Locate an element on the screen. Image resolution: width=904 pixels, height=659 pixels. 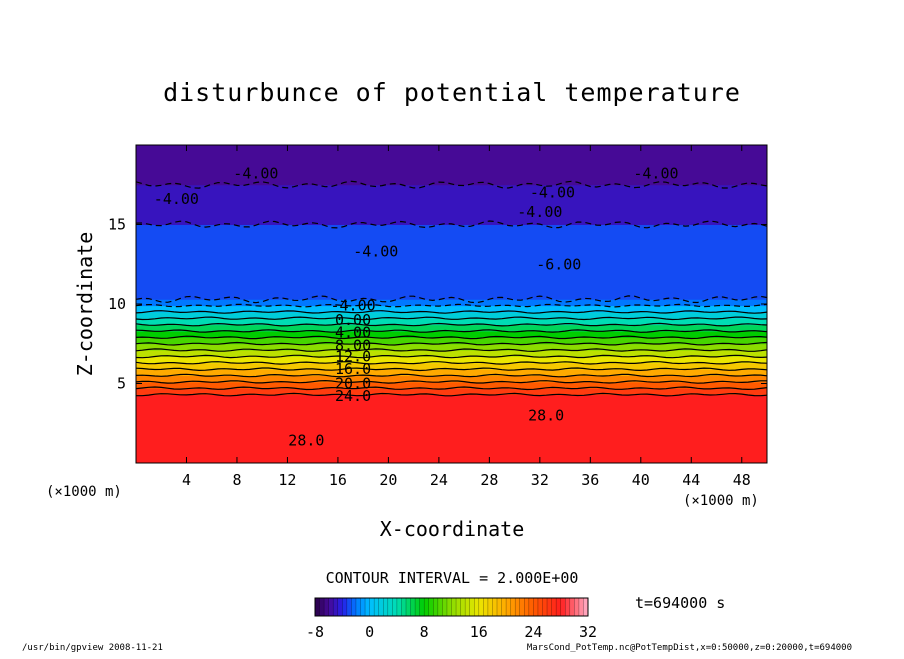
contour-label-15: 28.0 is located at coordinates (306, 441).